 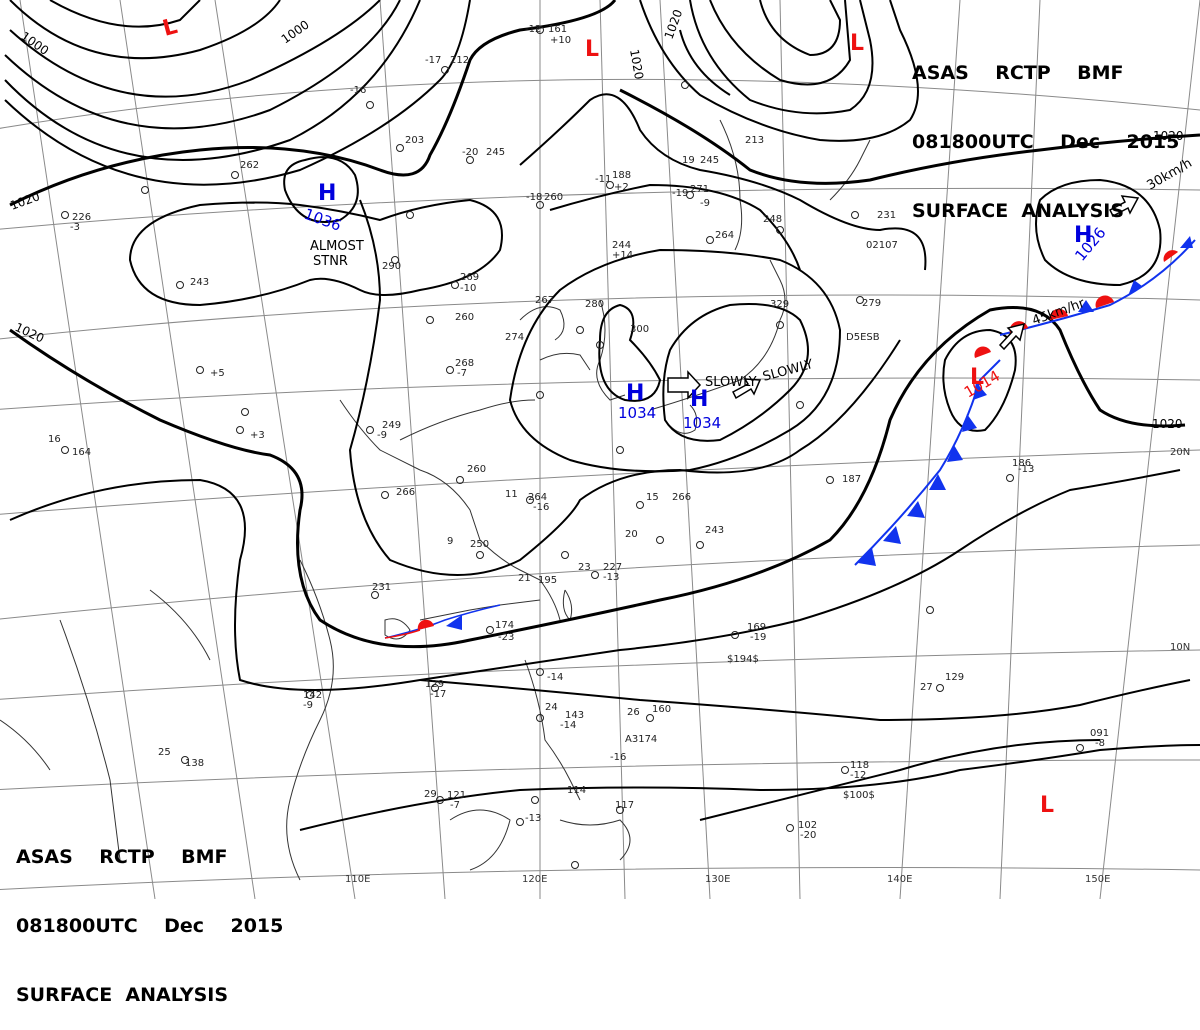 I want to click on parallel-30n, so click(x=600, y=317).